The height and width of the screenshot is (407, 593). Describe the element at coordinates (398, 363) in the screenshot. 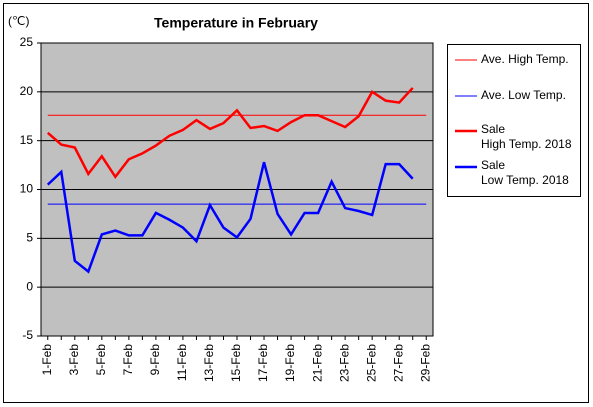

I see `x-tick-label: 27-Feb` at that location.